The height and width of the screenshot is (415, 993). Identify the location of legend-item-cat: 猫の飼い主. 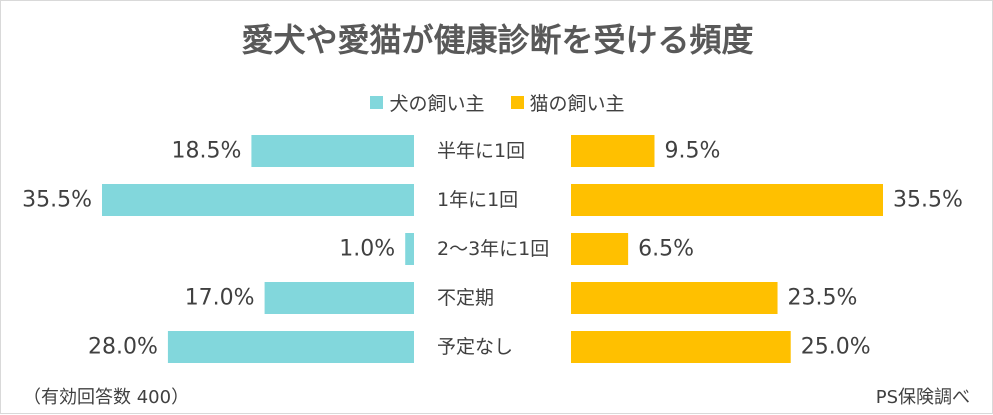
(567, 102).